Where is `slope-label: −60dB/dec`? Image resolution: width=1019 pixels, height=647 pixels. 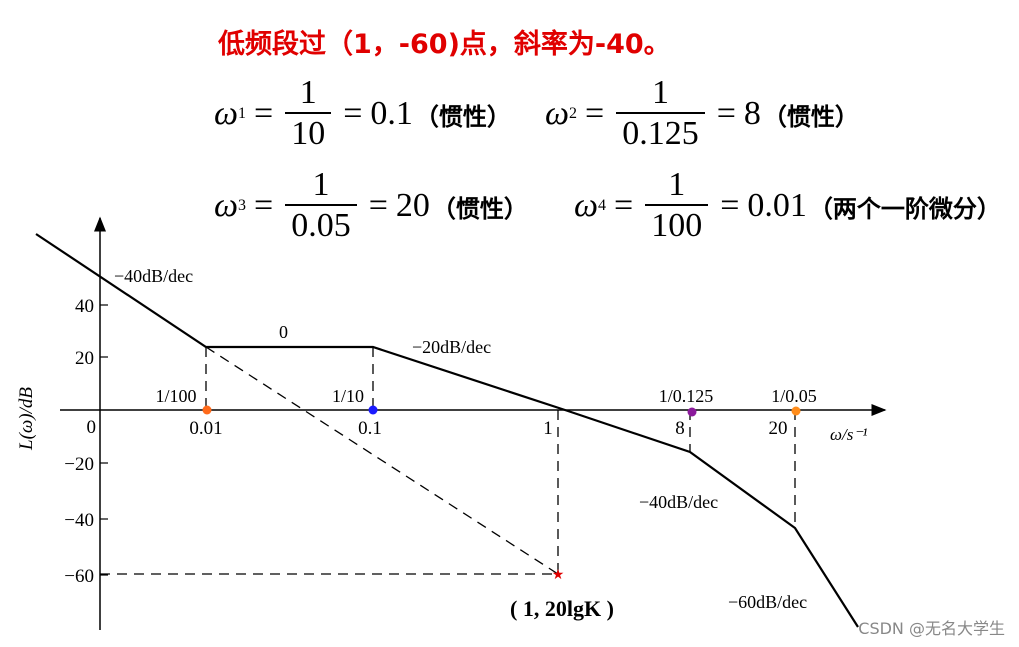
slope-label: −60dB/dec is located at coordinates (767, 602).